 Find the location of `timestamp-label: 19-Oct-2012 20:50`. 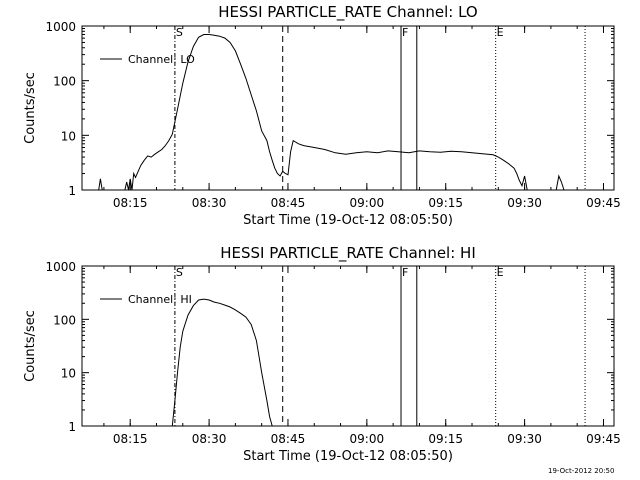

timestamp-label: 19-Oct-2012 20:50 is located at coordinates (581, 471).